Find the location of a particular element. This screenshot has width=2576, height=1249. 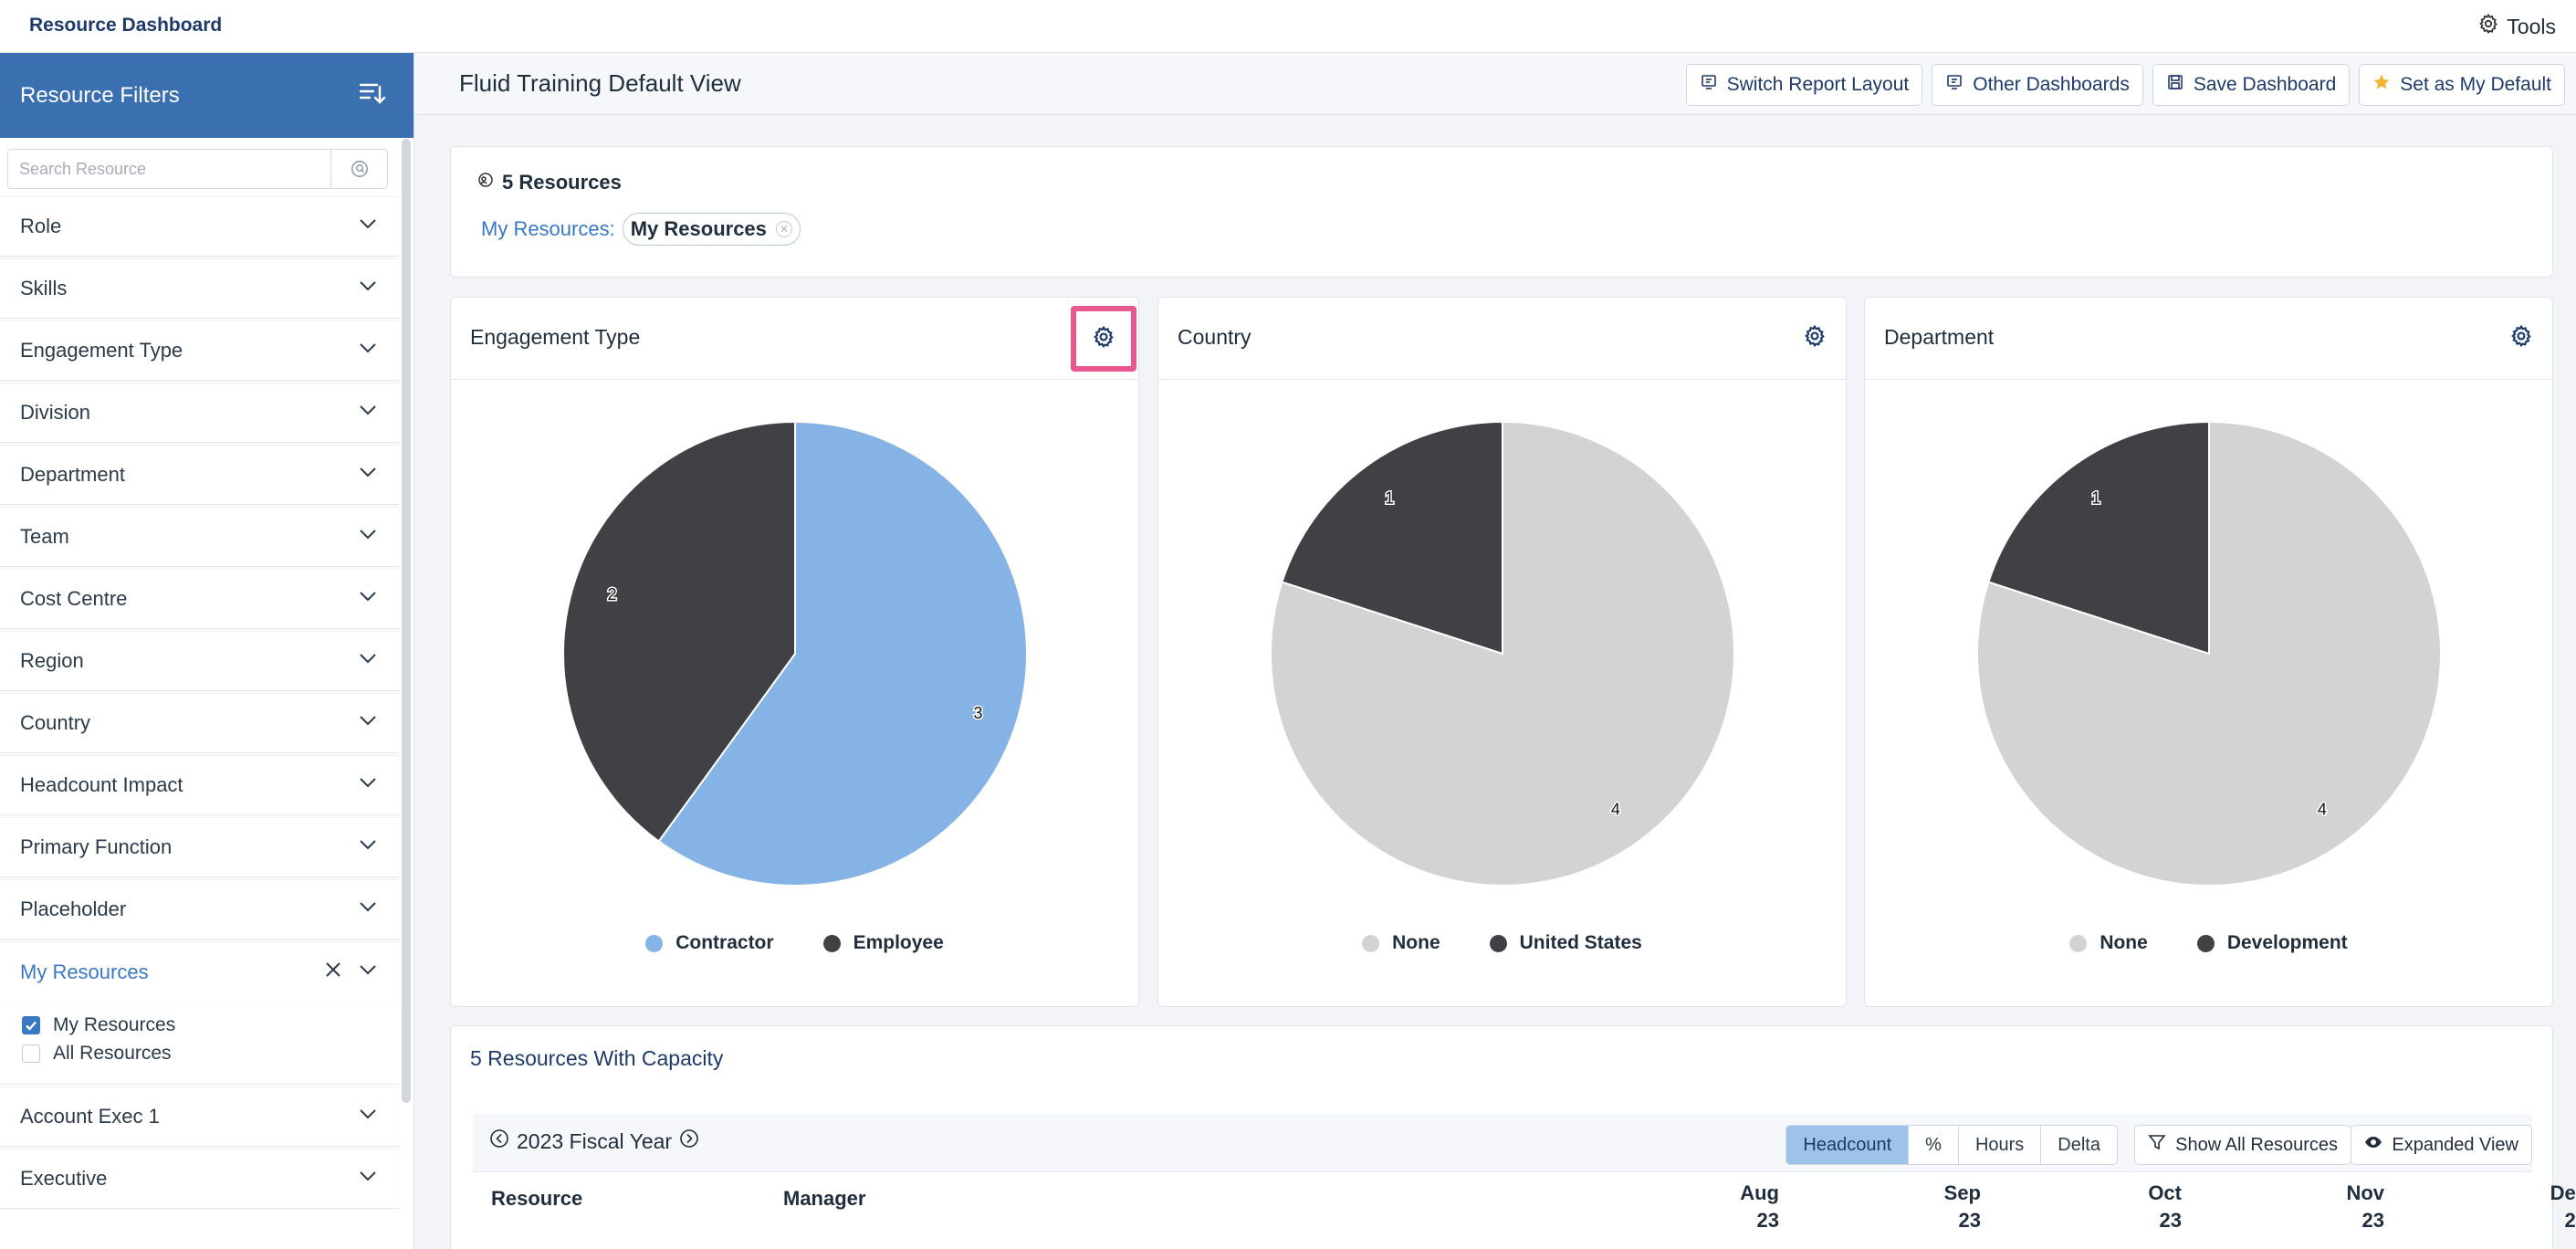

active-filter: My Resources: My Resources ✕ is located at coordinates (641, 229).